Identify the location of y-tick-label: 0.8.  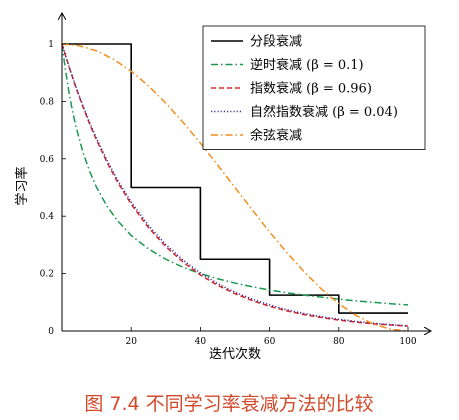
(47, 102).